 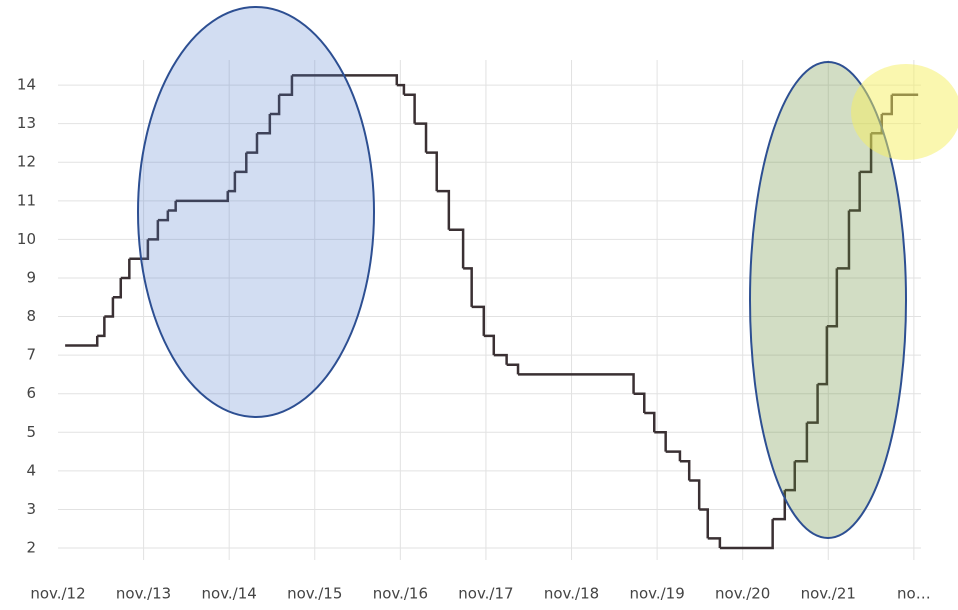 What do you see at coordinates (31, 509) in the screenshot?
I see `y-tick-label: 3` at bounding box center [31, 509].